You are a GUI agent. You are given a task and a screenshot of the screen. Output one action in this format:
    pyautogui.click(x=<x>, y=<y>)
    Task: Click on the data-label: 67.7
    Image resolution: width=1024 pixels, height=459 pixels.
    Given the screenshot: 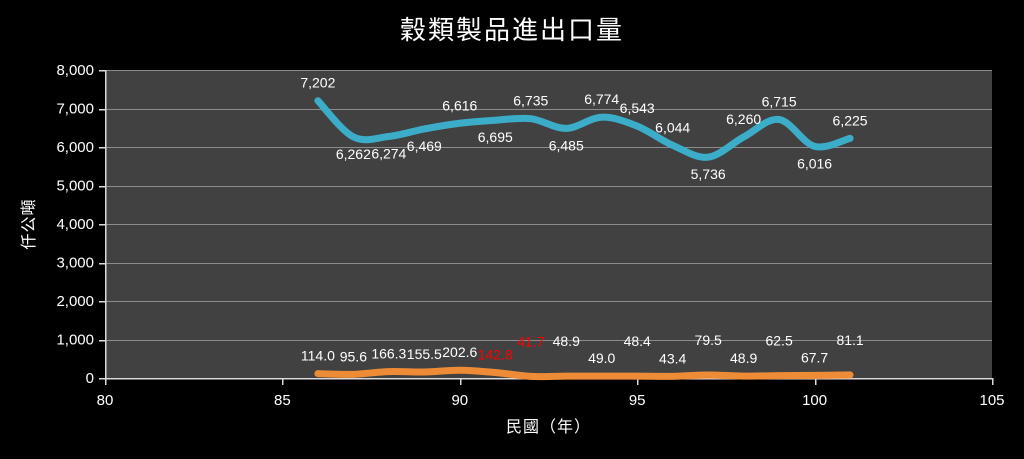 What is the action you would take?
    pyautogui.click(x=814, y=357)
    